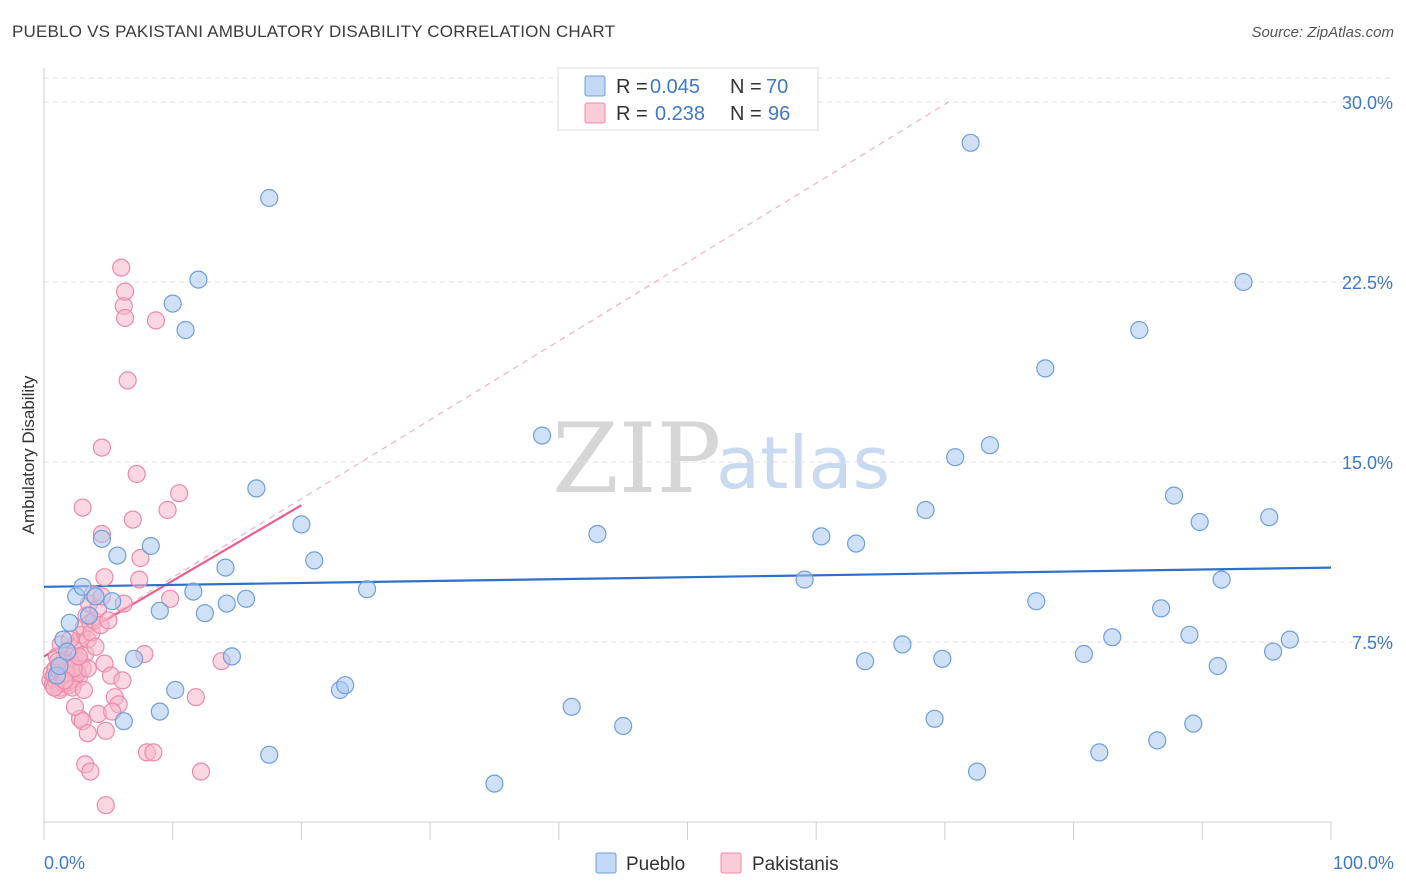  I want to click on legend-r-value-2: 0.238, so click(680, 114).